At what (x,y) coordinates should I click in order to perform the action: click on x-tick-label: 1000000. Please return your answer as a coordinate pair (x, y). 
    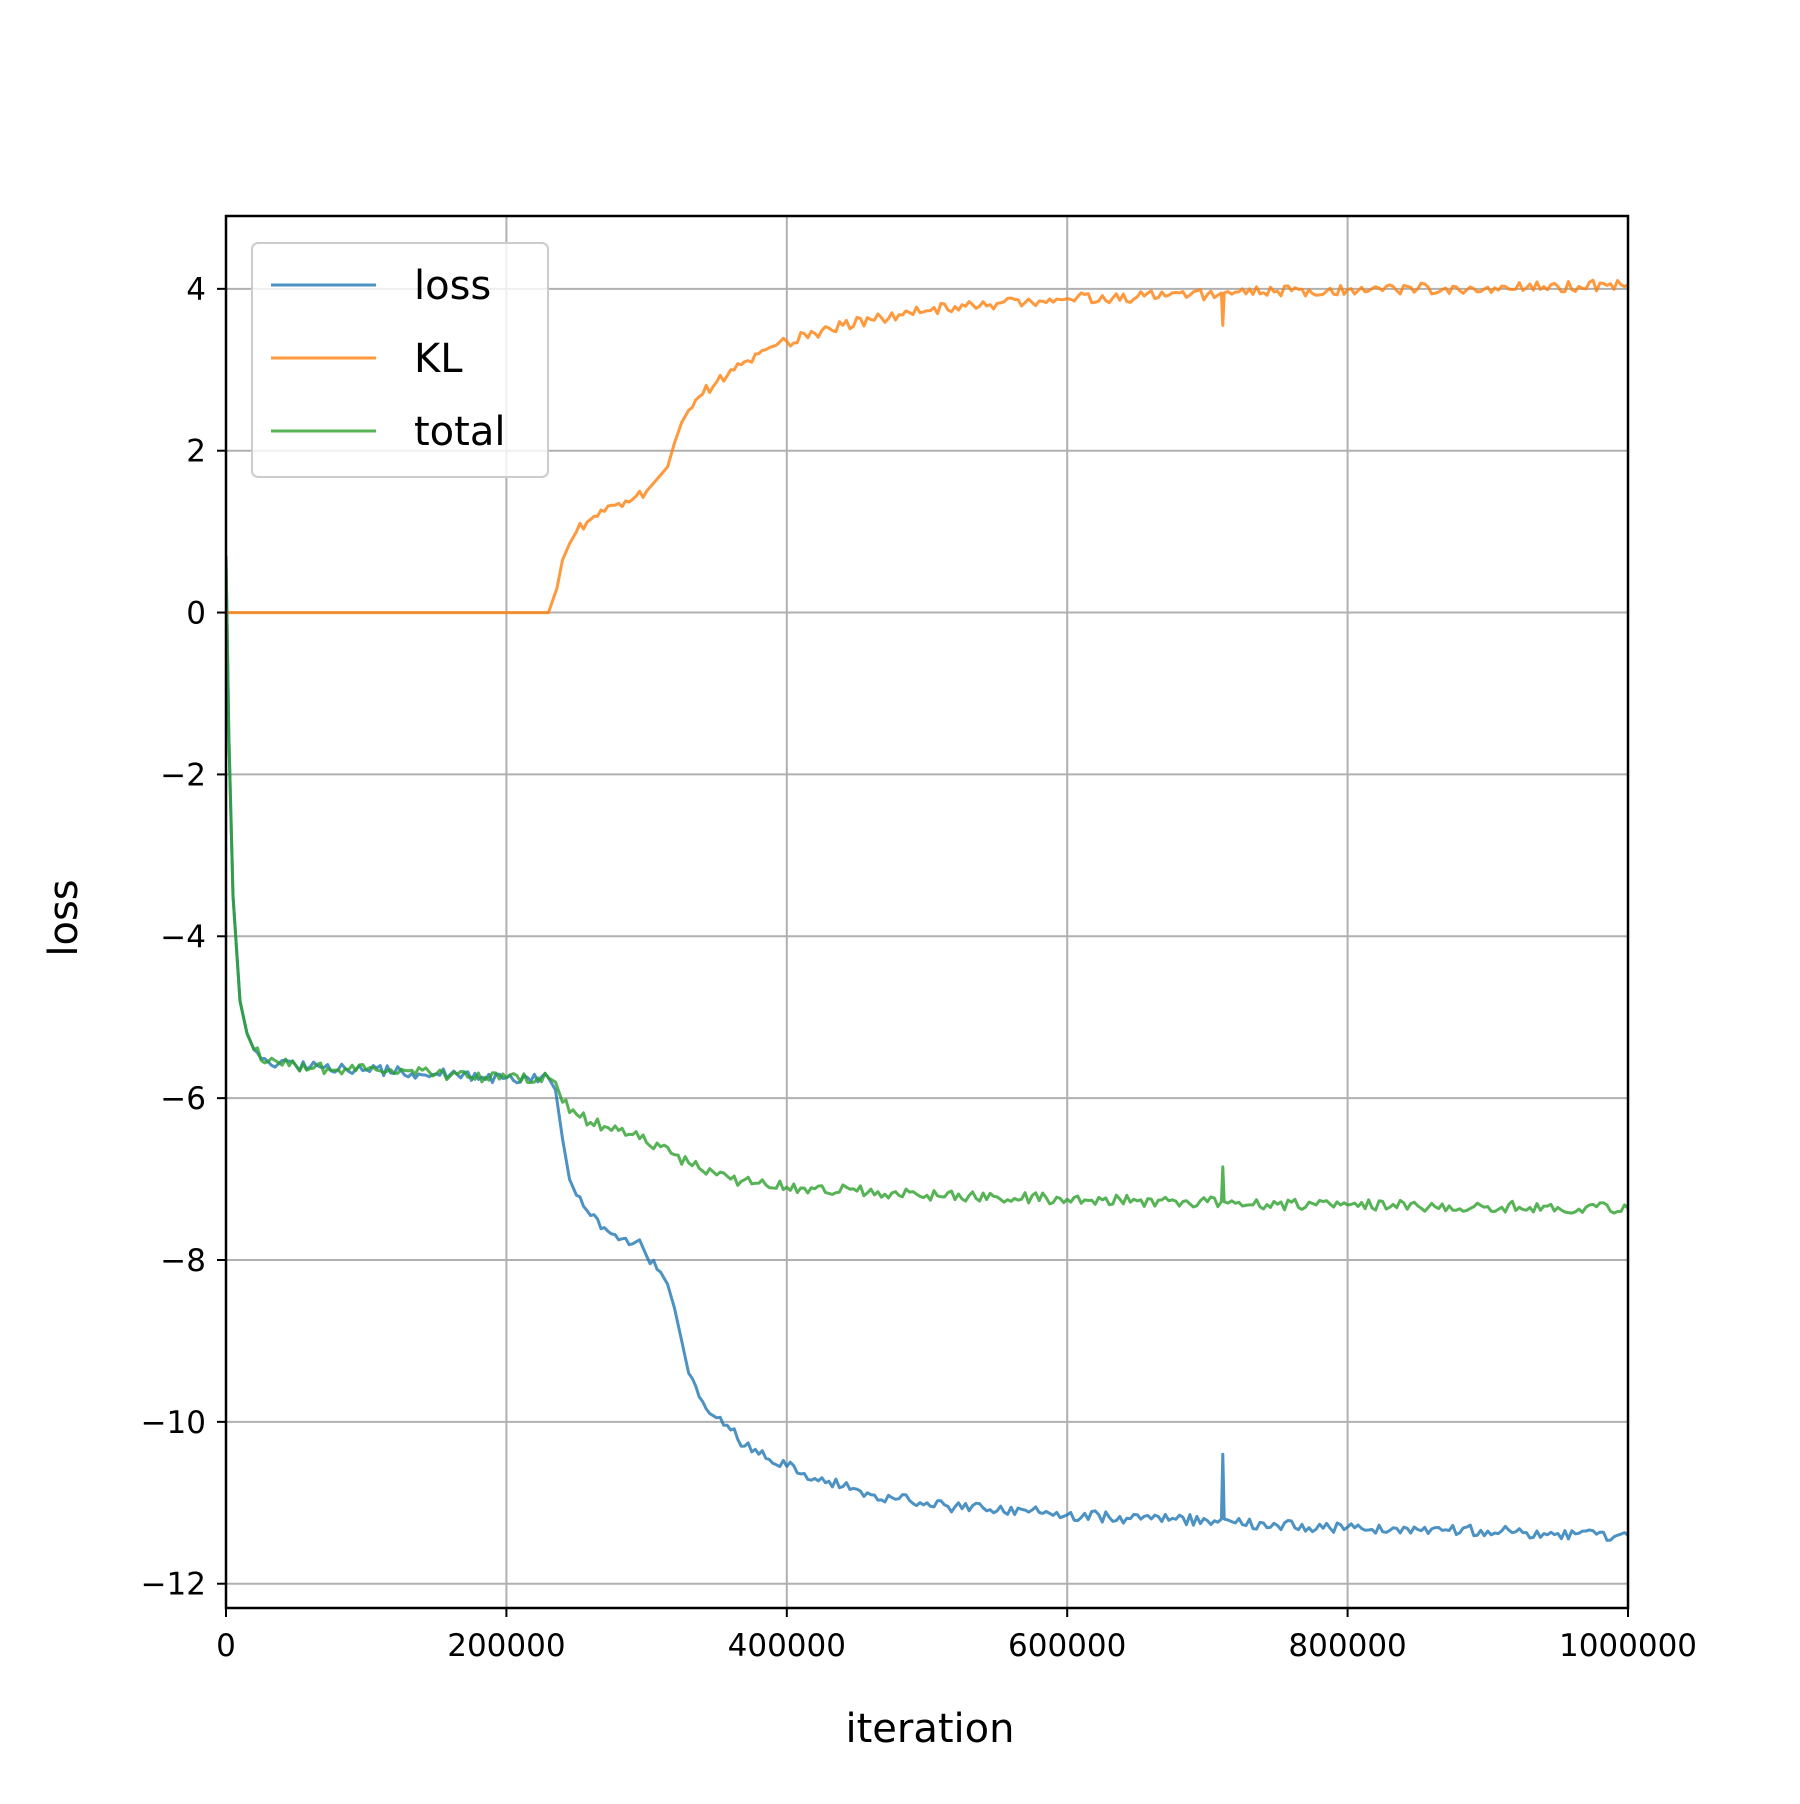
    Looking at the image, I should click on (1628, 1646).